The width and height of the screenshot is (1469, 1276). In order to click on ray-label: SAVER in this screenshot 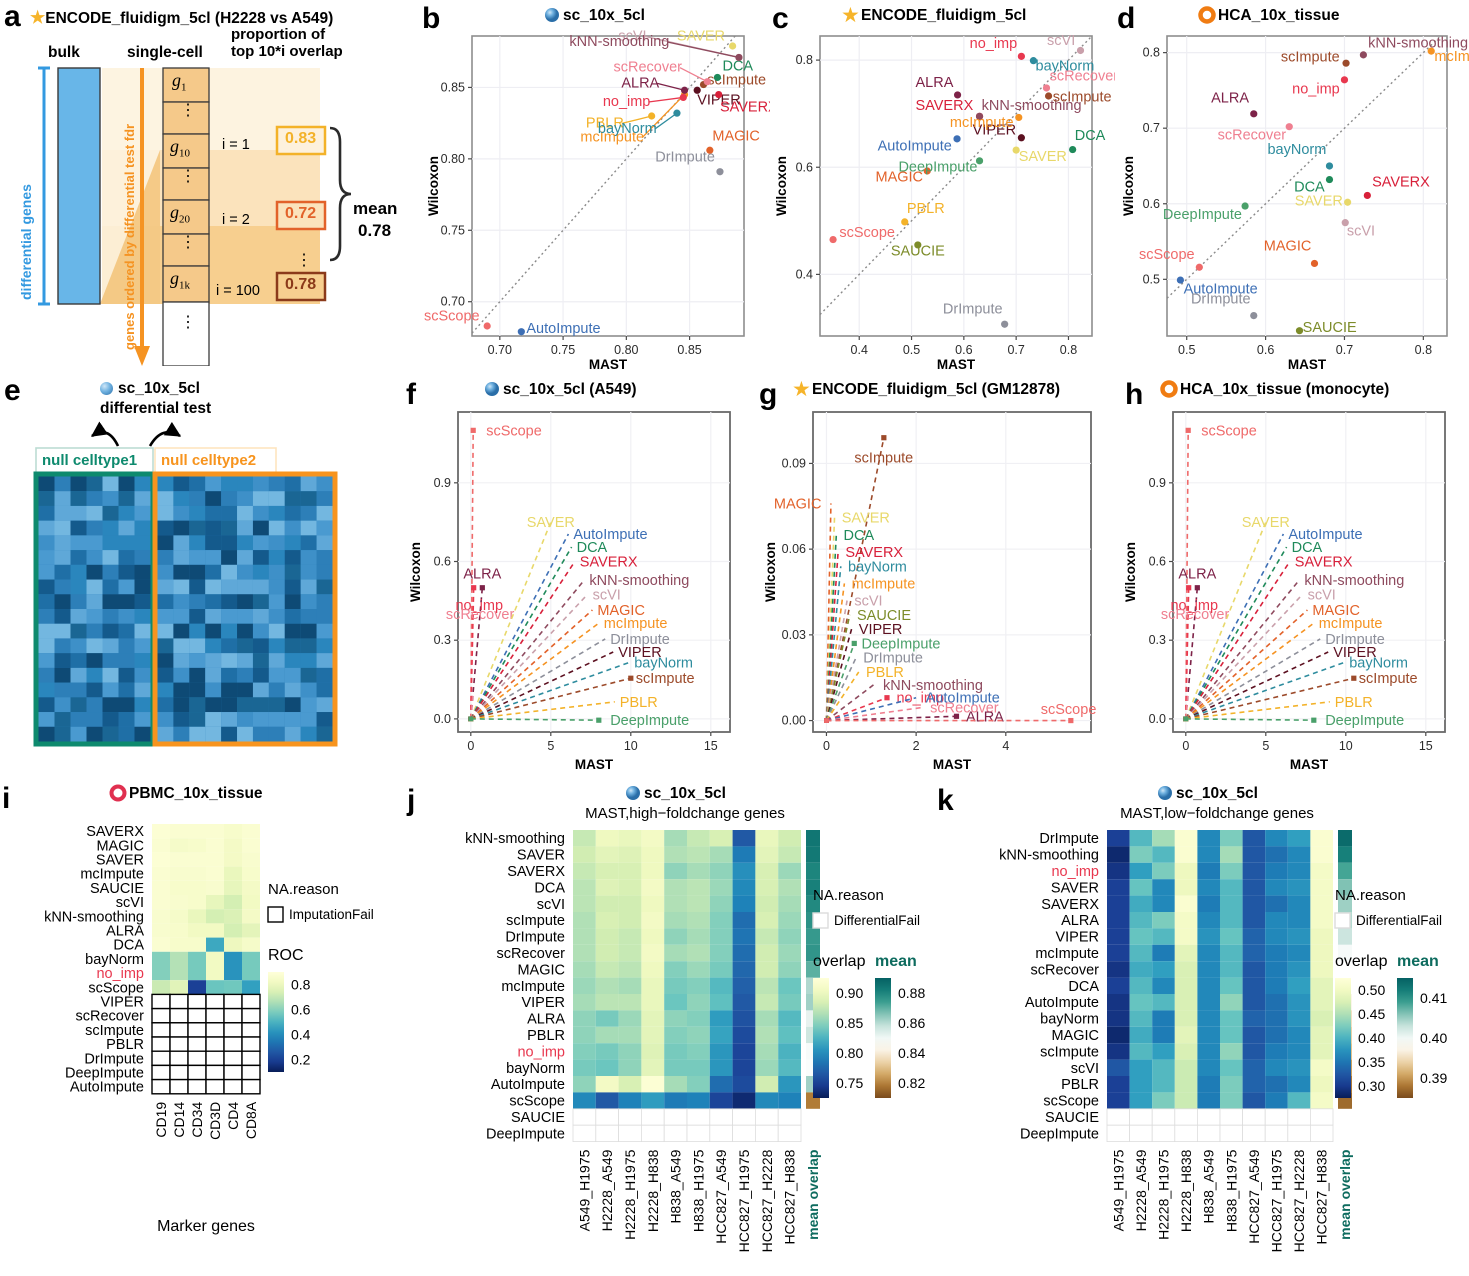, I will do `click(551, 523)`.